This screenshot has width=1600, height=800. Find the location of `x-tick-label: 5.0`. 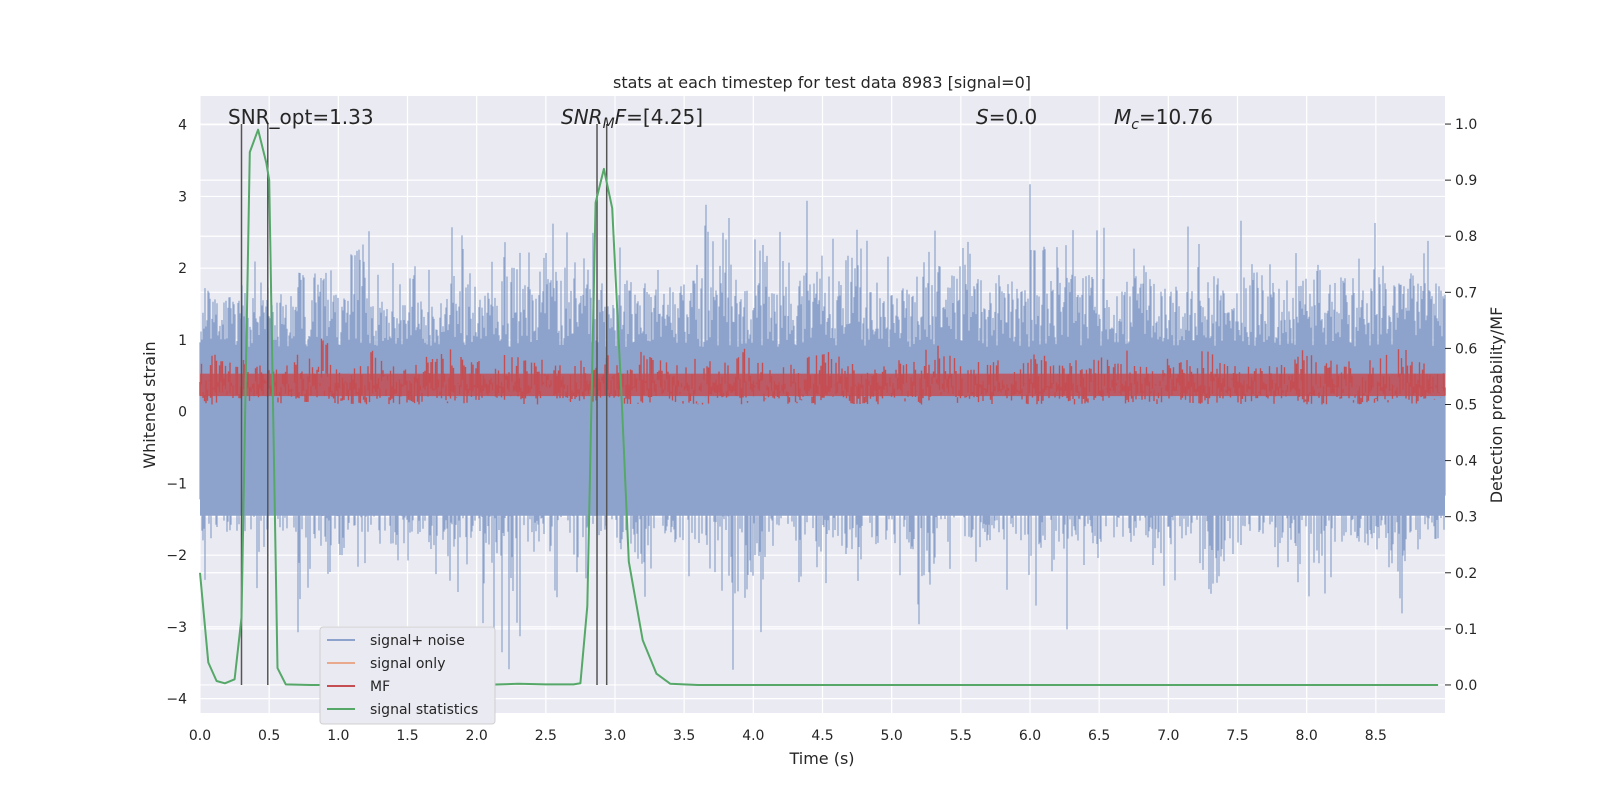

x-tick-label: 5.0 is located at coordinates (892, 736).